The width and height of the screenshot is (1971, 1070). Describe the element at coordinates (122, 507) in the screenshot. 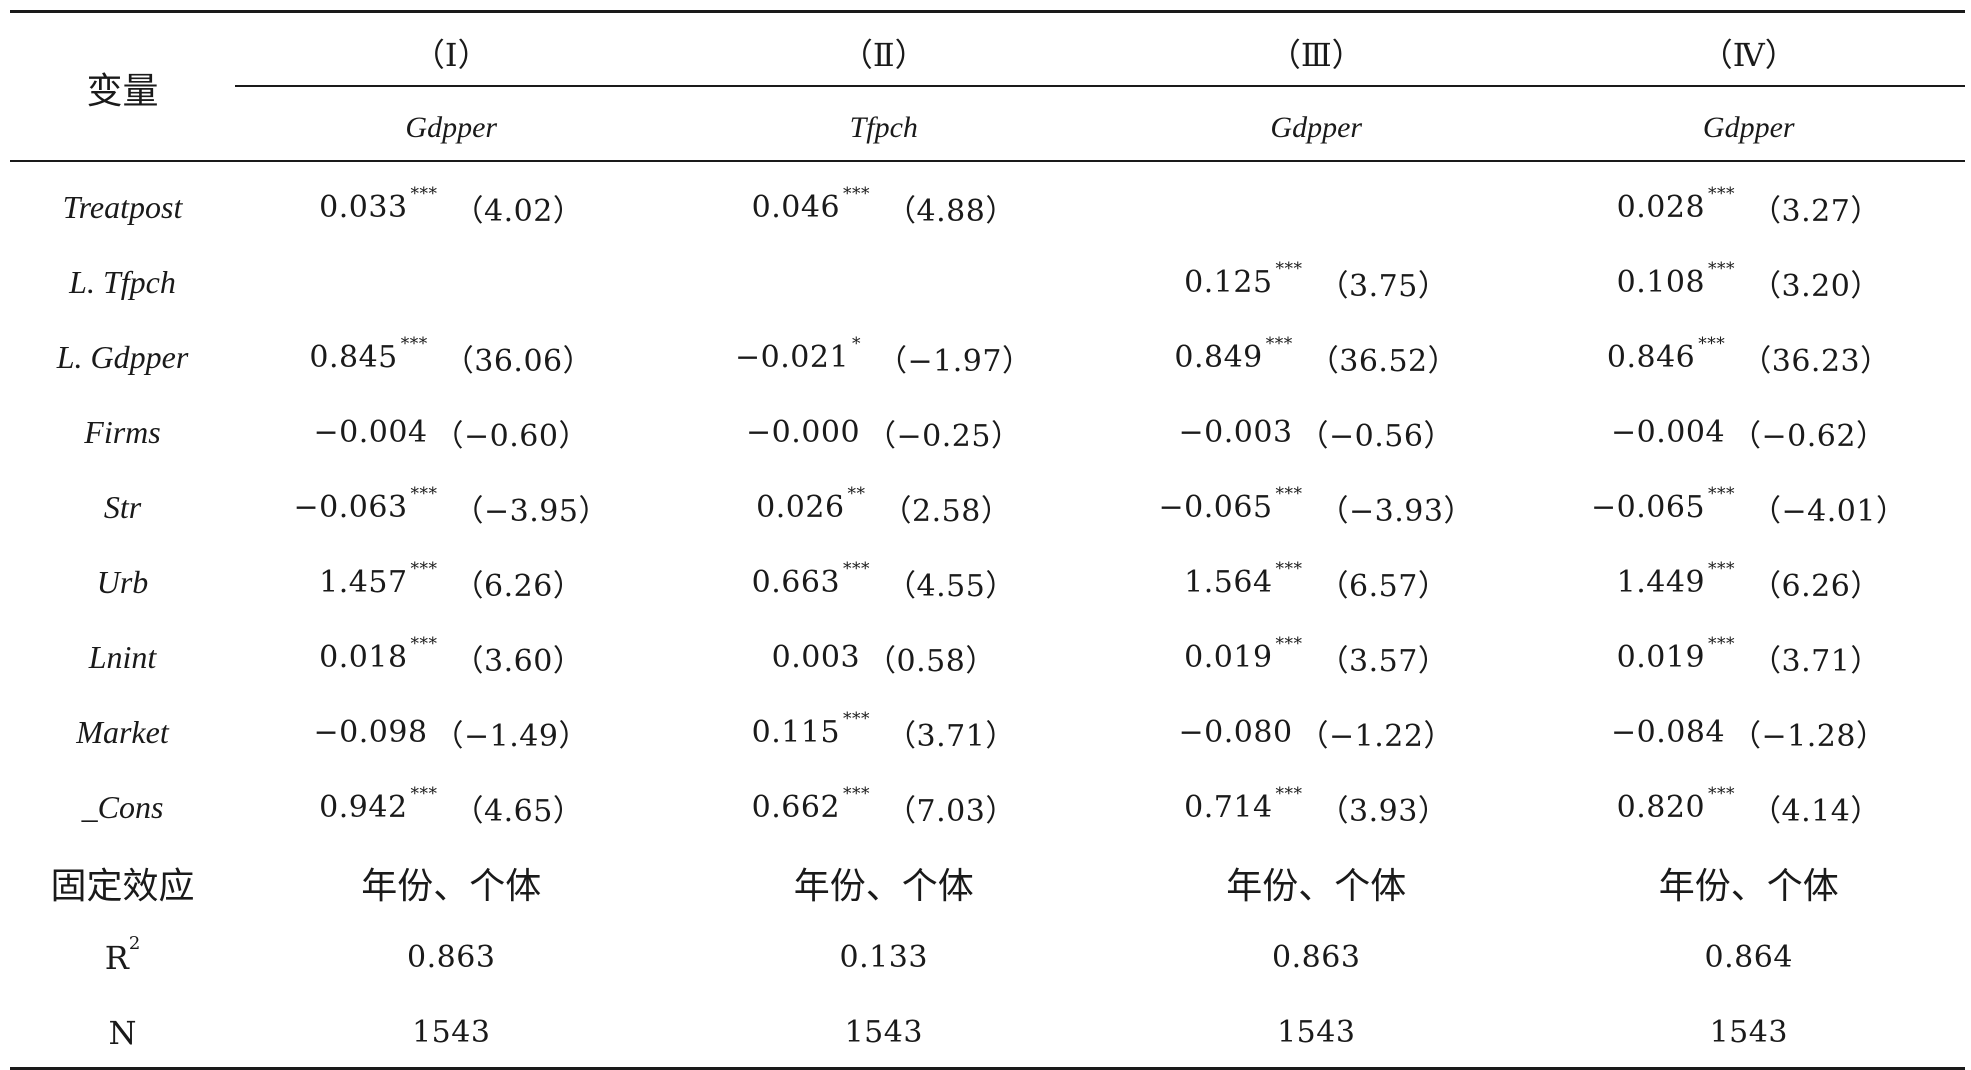

I see `row-variable-label: Str` at that location.